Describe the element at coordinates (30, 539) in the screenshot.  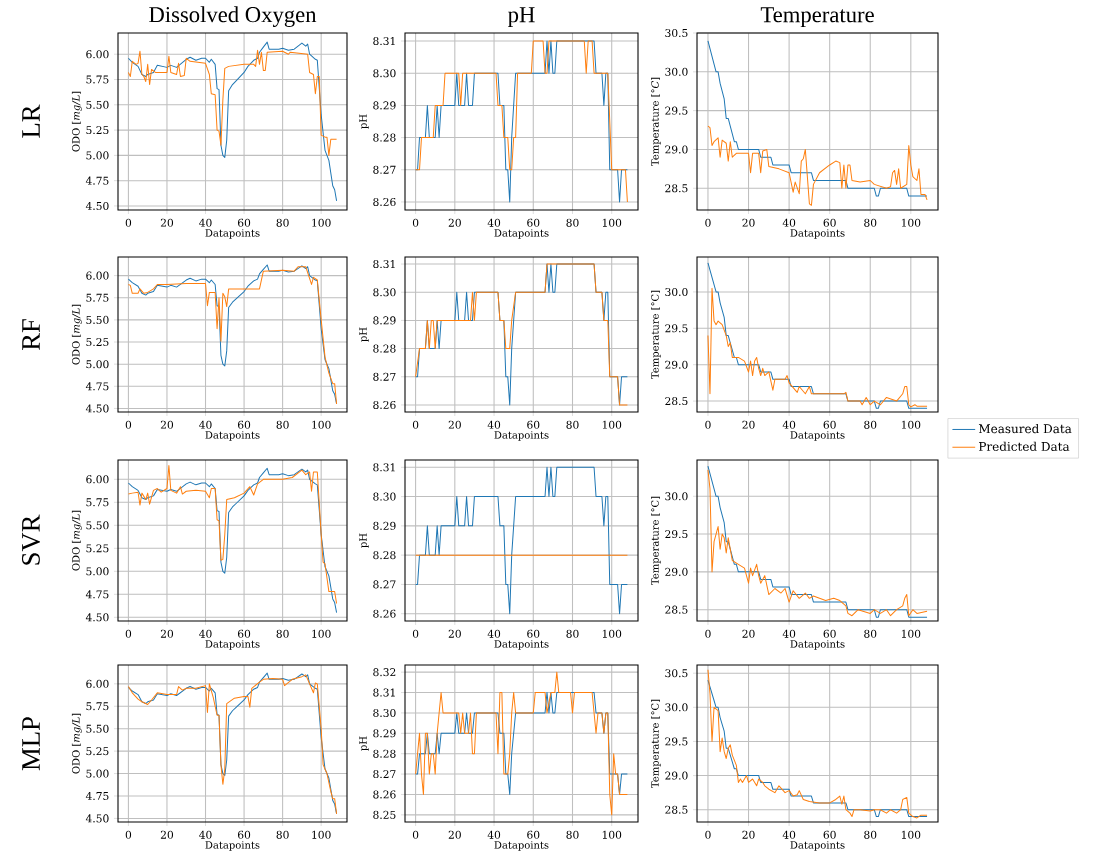
I see `text: SVR` at that location.